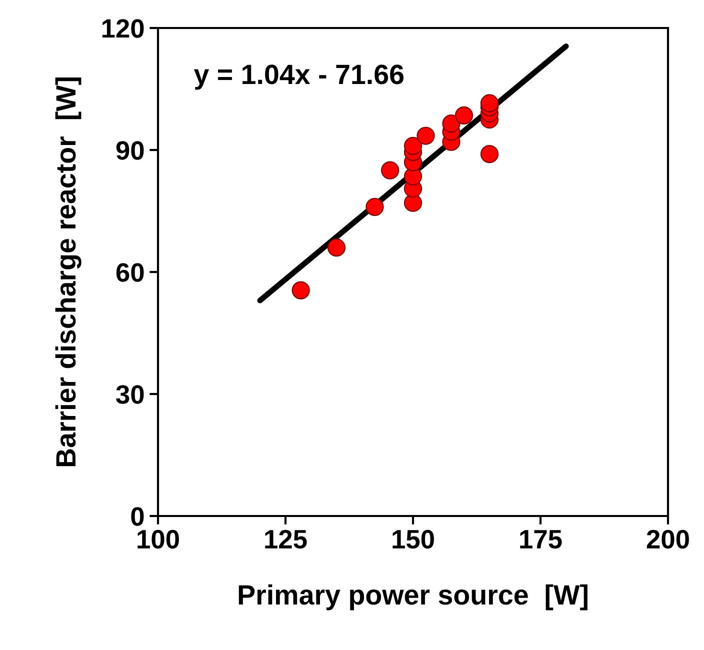 This screenshot has width=704, height=650. I want to click on x-tick-label: 125, so click(286, 539).